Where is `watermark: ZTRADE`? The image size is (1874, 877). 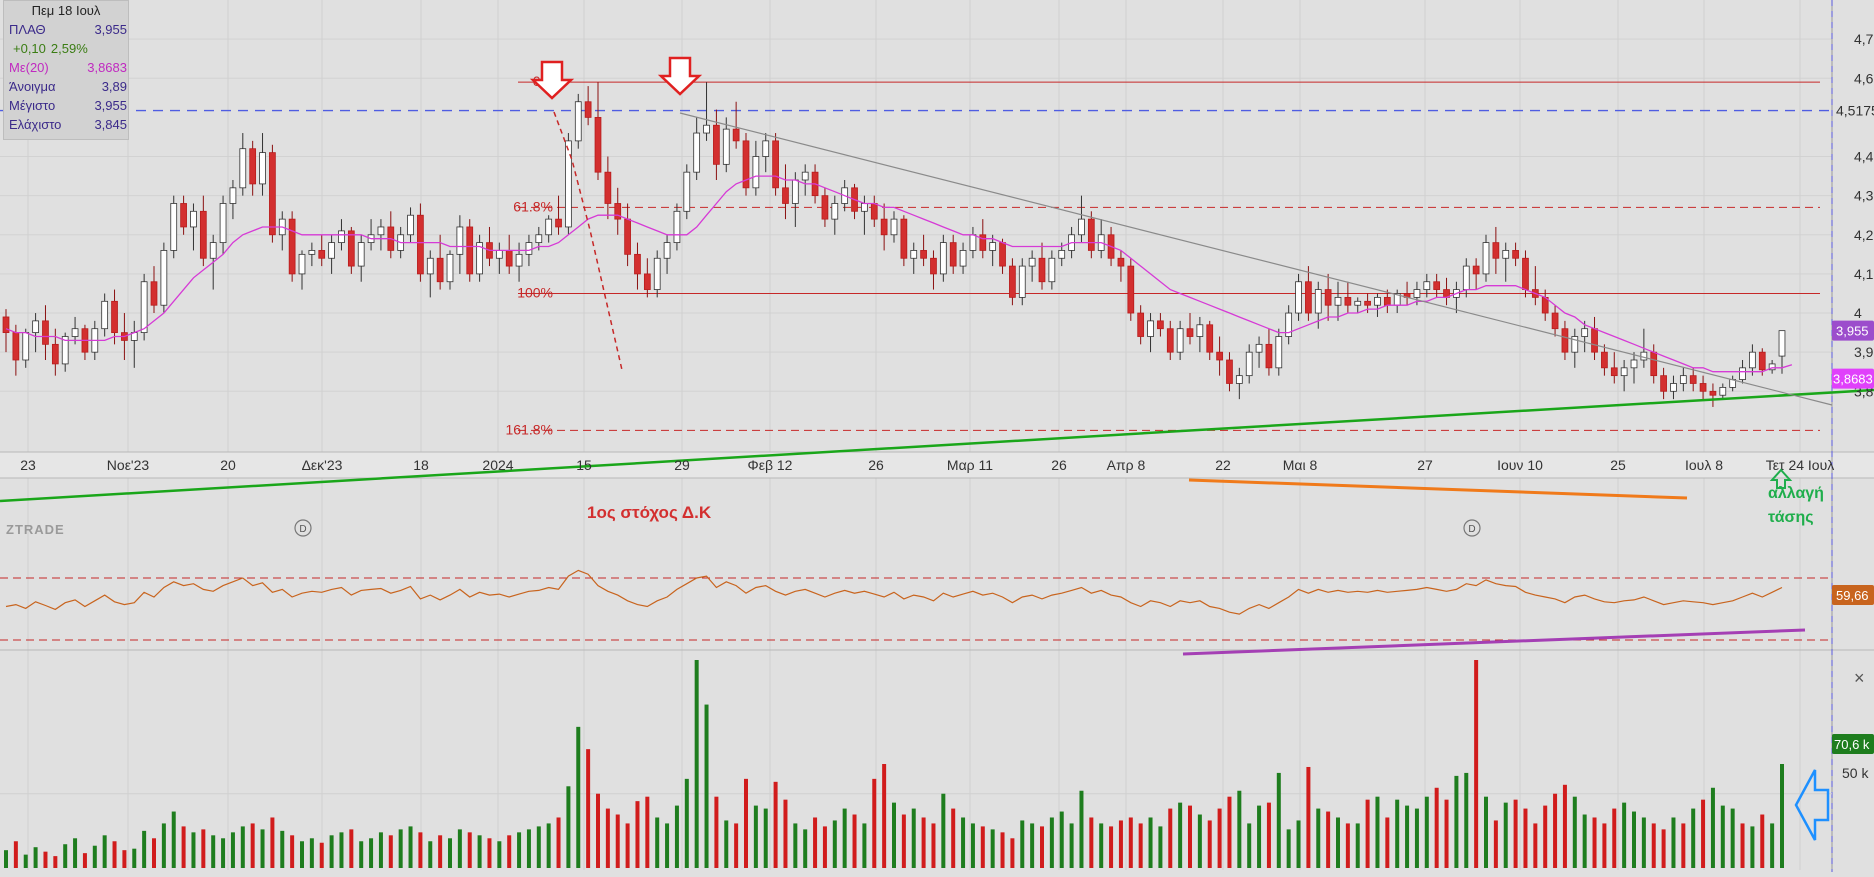
watermark: ZTRADE is located at coordinates (35, 529).